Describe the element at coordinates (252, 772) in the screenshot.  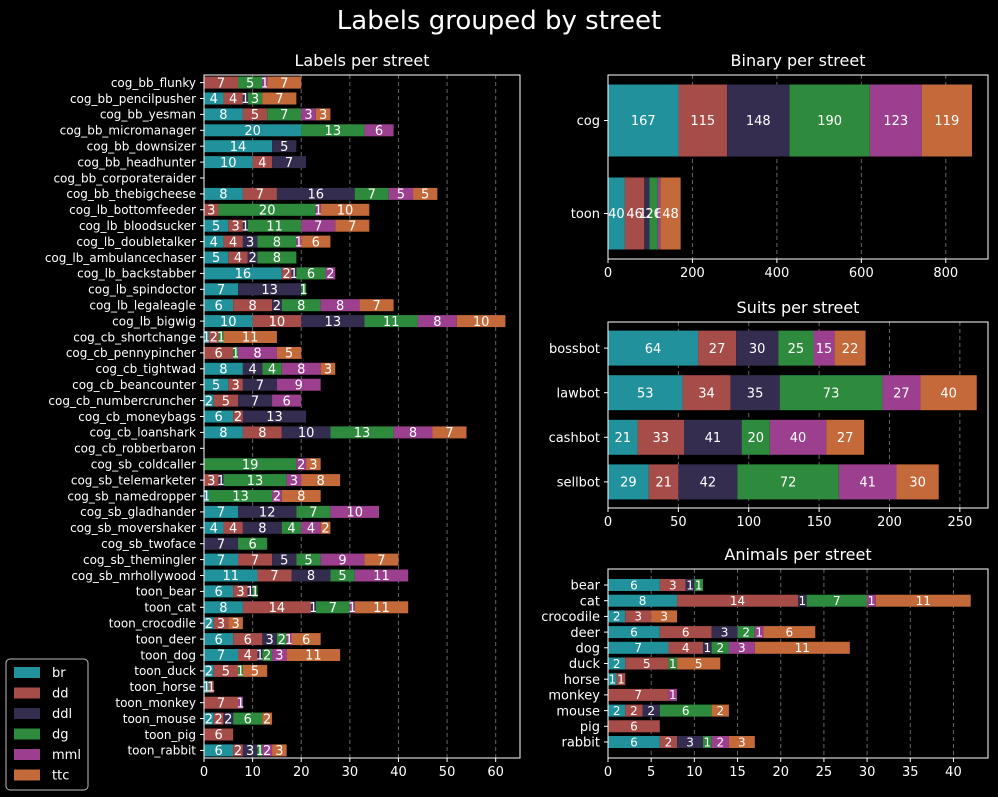
I see `x-tick-label: 10` at that location.